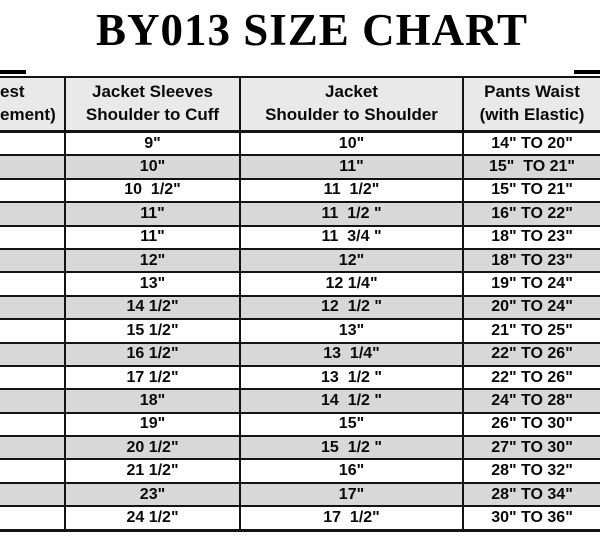  I want to click on table-row: 16 1/2" 13 1/4" 22" TO 26", so click(300, 354).